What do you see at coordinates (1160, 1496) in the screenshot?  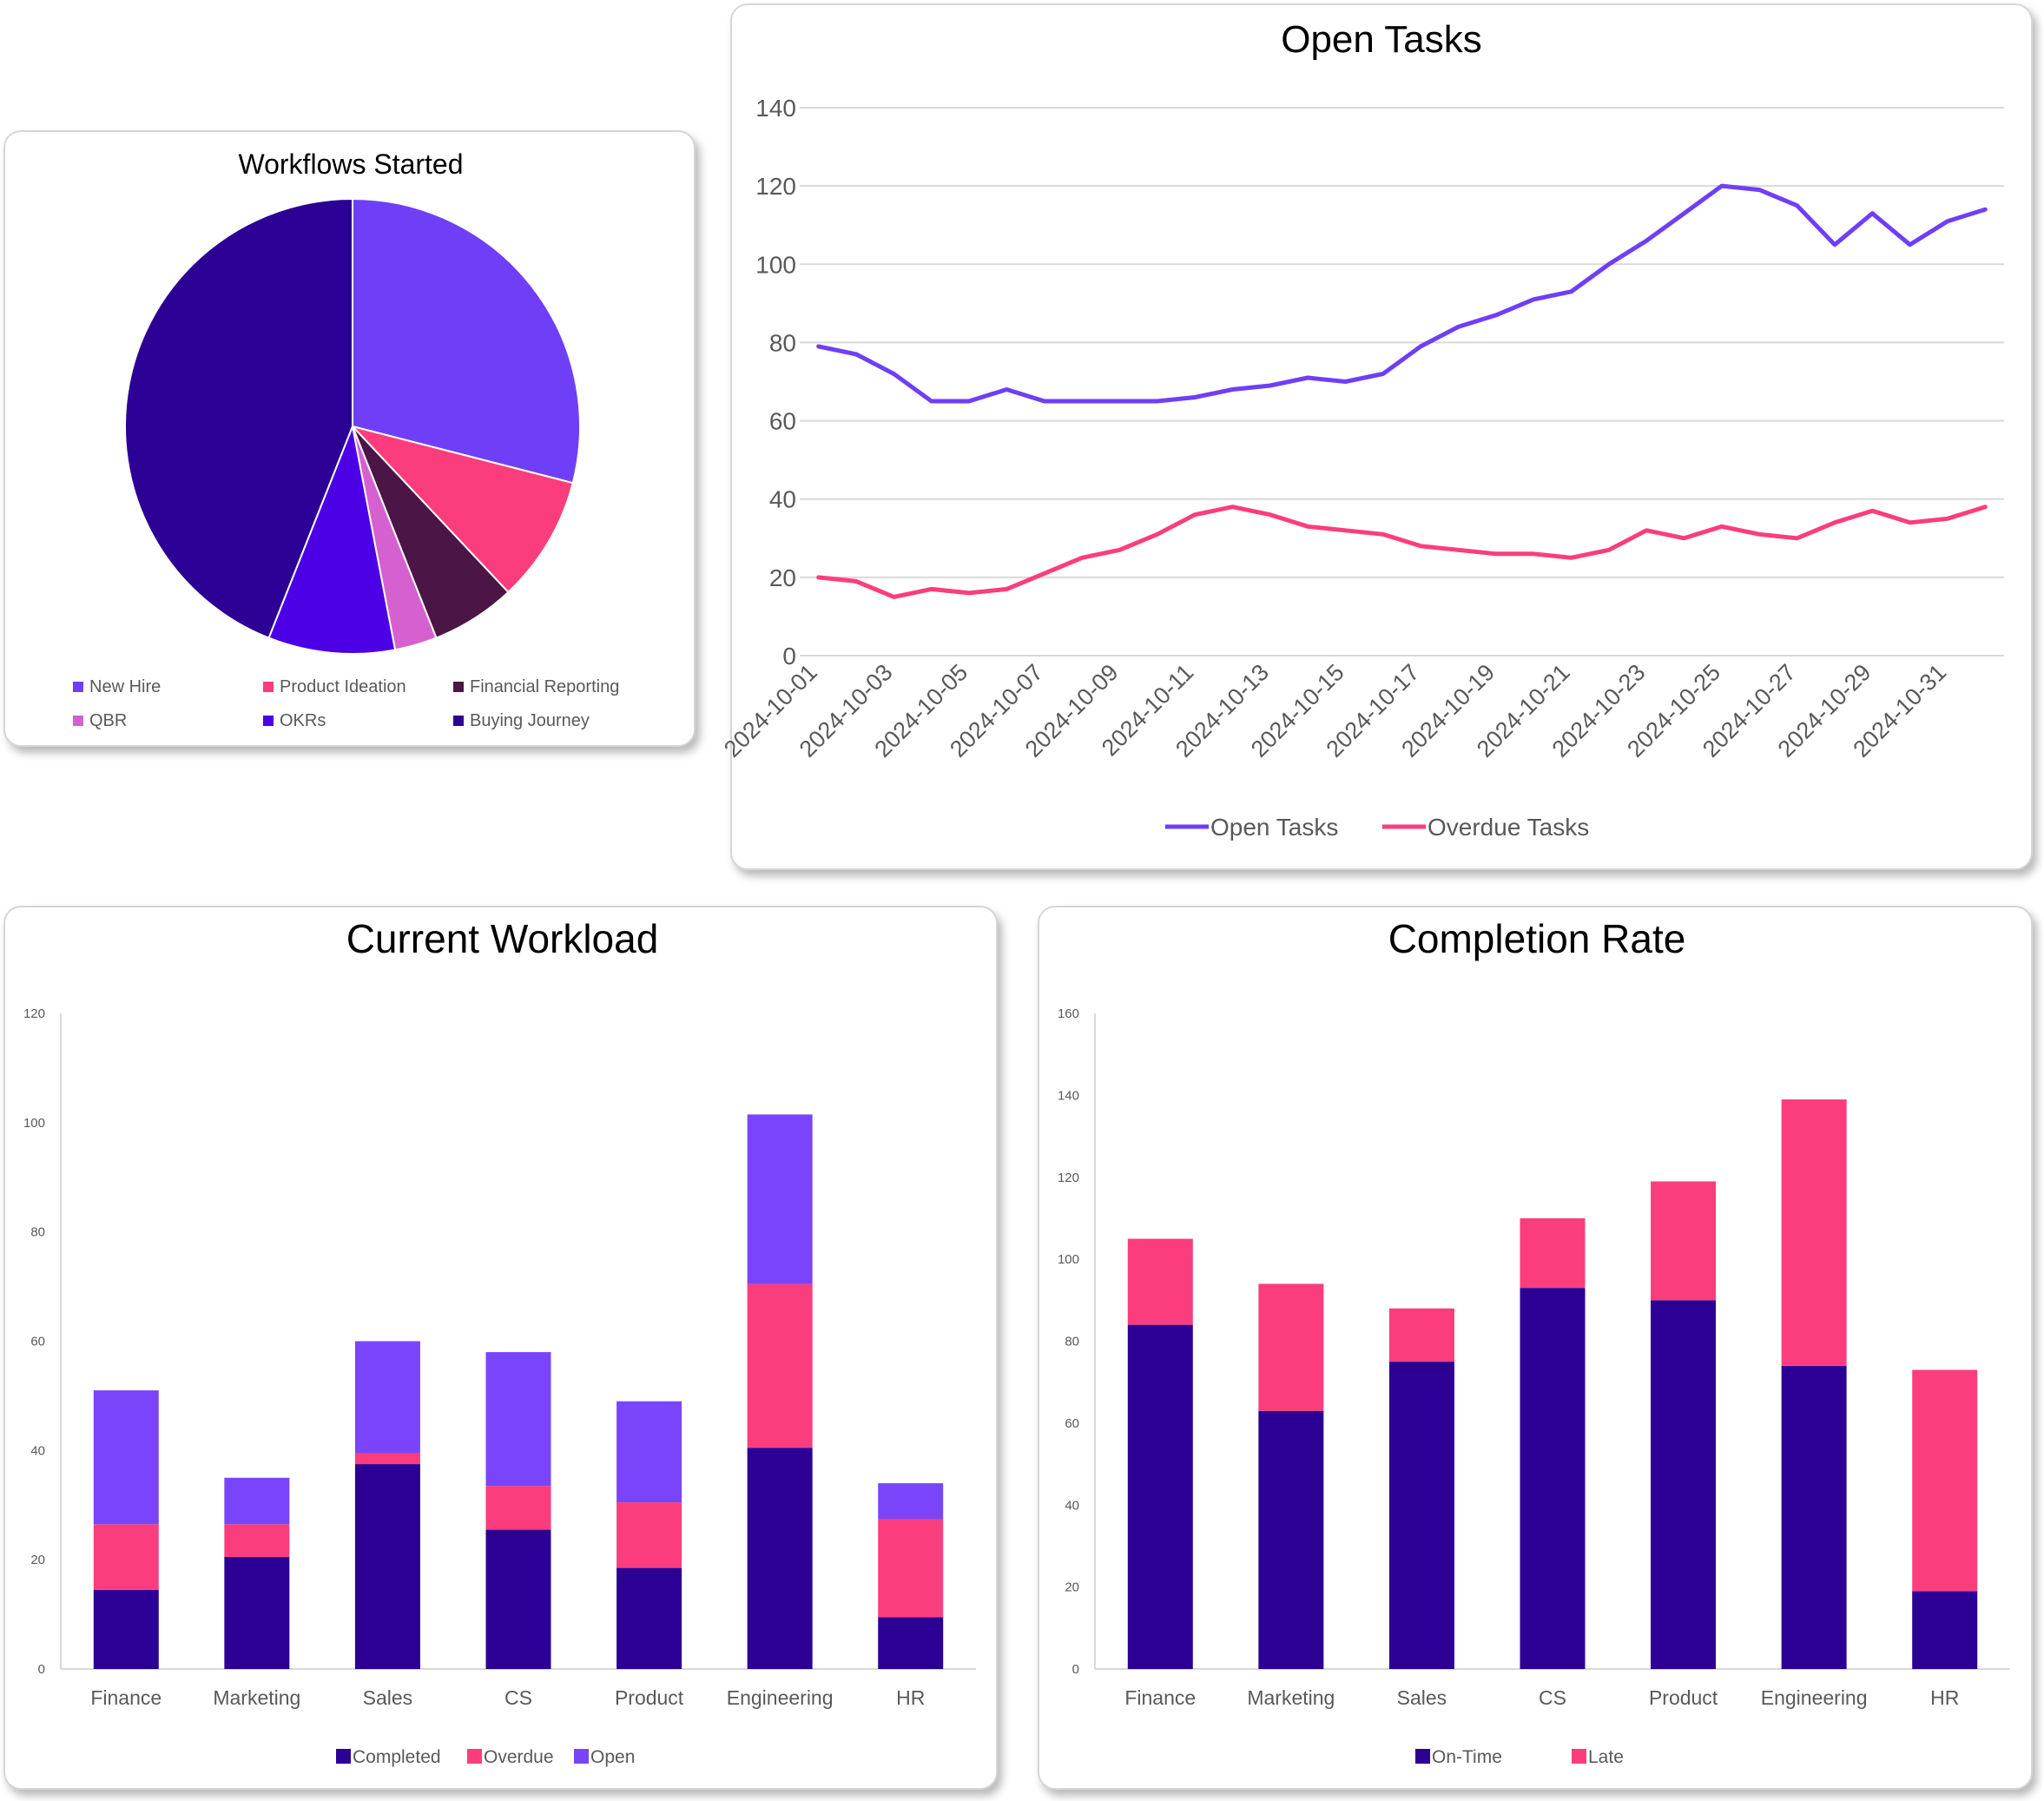 I see `bar-finance-on-time` at bounding box center [1160, 1496].